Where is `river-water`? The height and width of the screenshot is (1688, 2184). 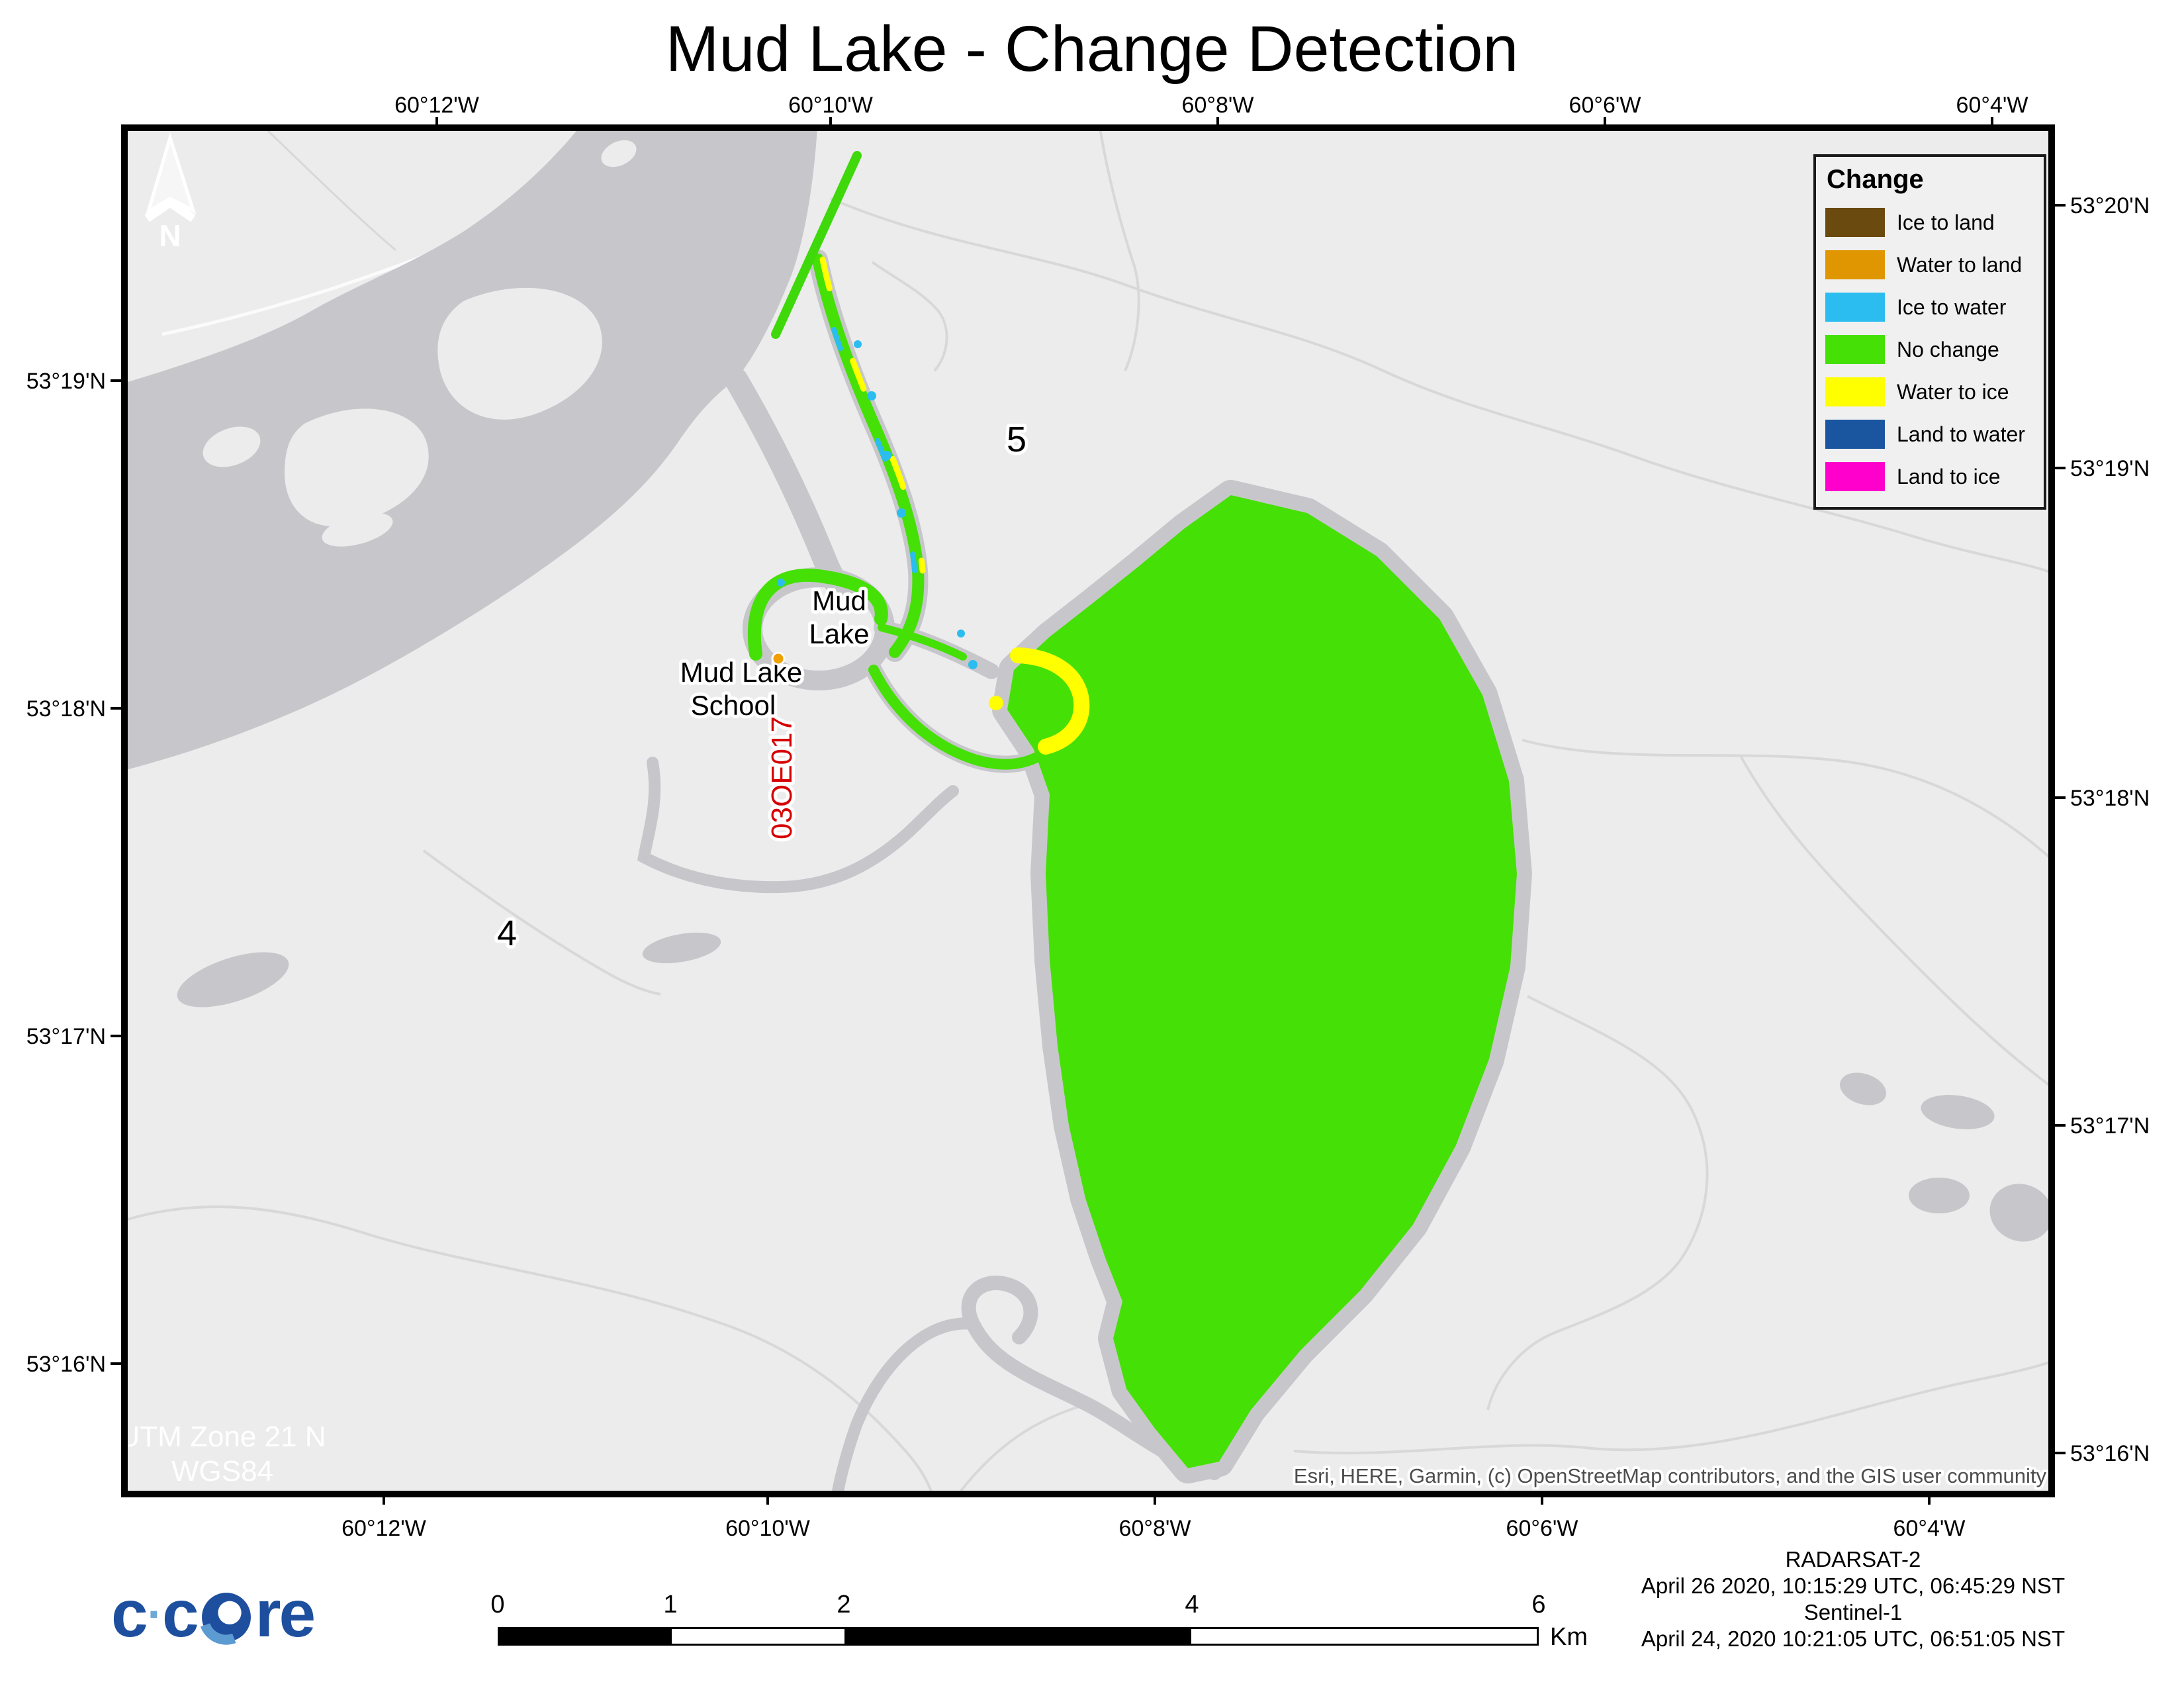
river-water is located at coordinates (472, 450).